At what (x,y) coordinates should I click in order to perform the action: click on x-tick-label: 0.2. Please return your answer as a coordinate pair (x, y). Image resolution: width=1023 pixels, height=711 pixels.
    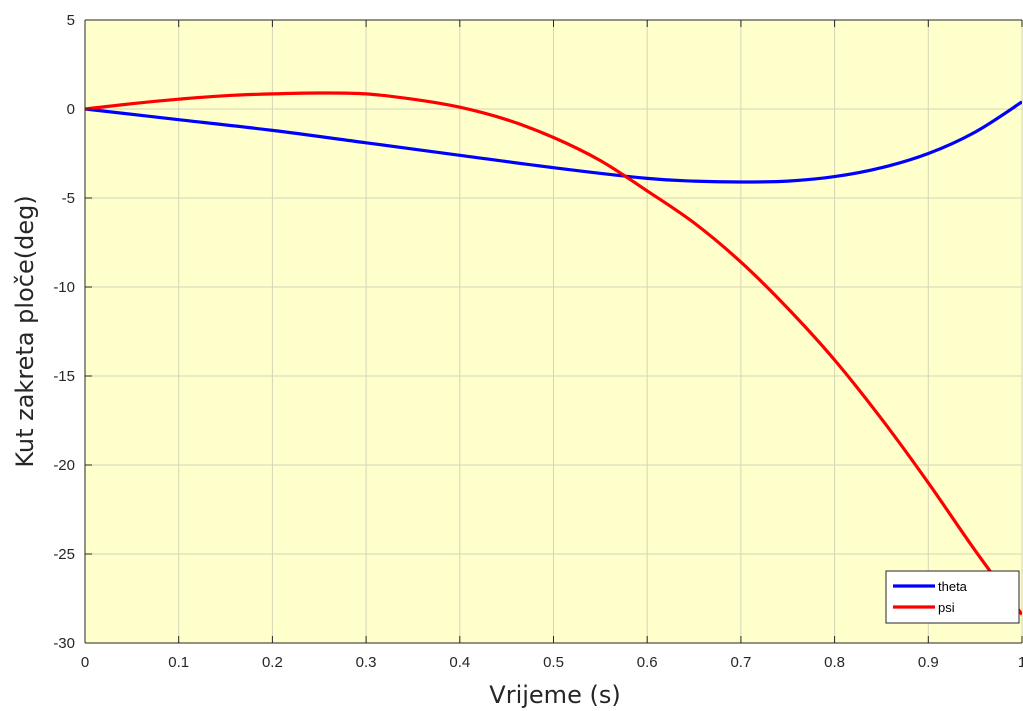
    Looking at the image, I should click on (272, 662).